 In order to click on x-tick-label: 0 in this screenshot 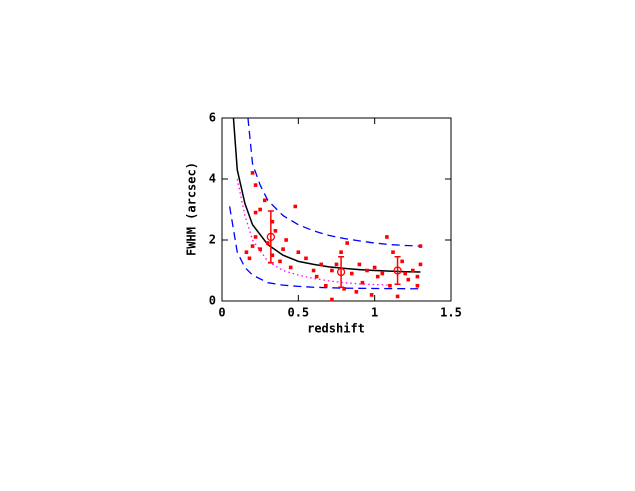, I will do `click(221, 313)`.